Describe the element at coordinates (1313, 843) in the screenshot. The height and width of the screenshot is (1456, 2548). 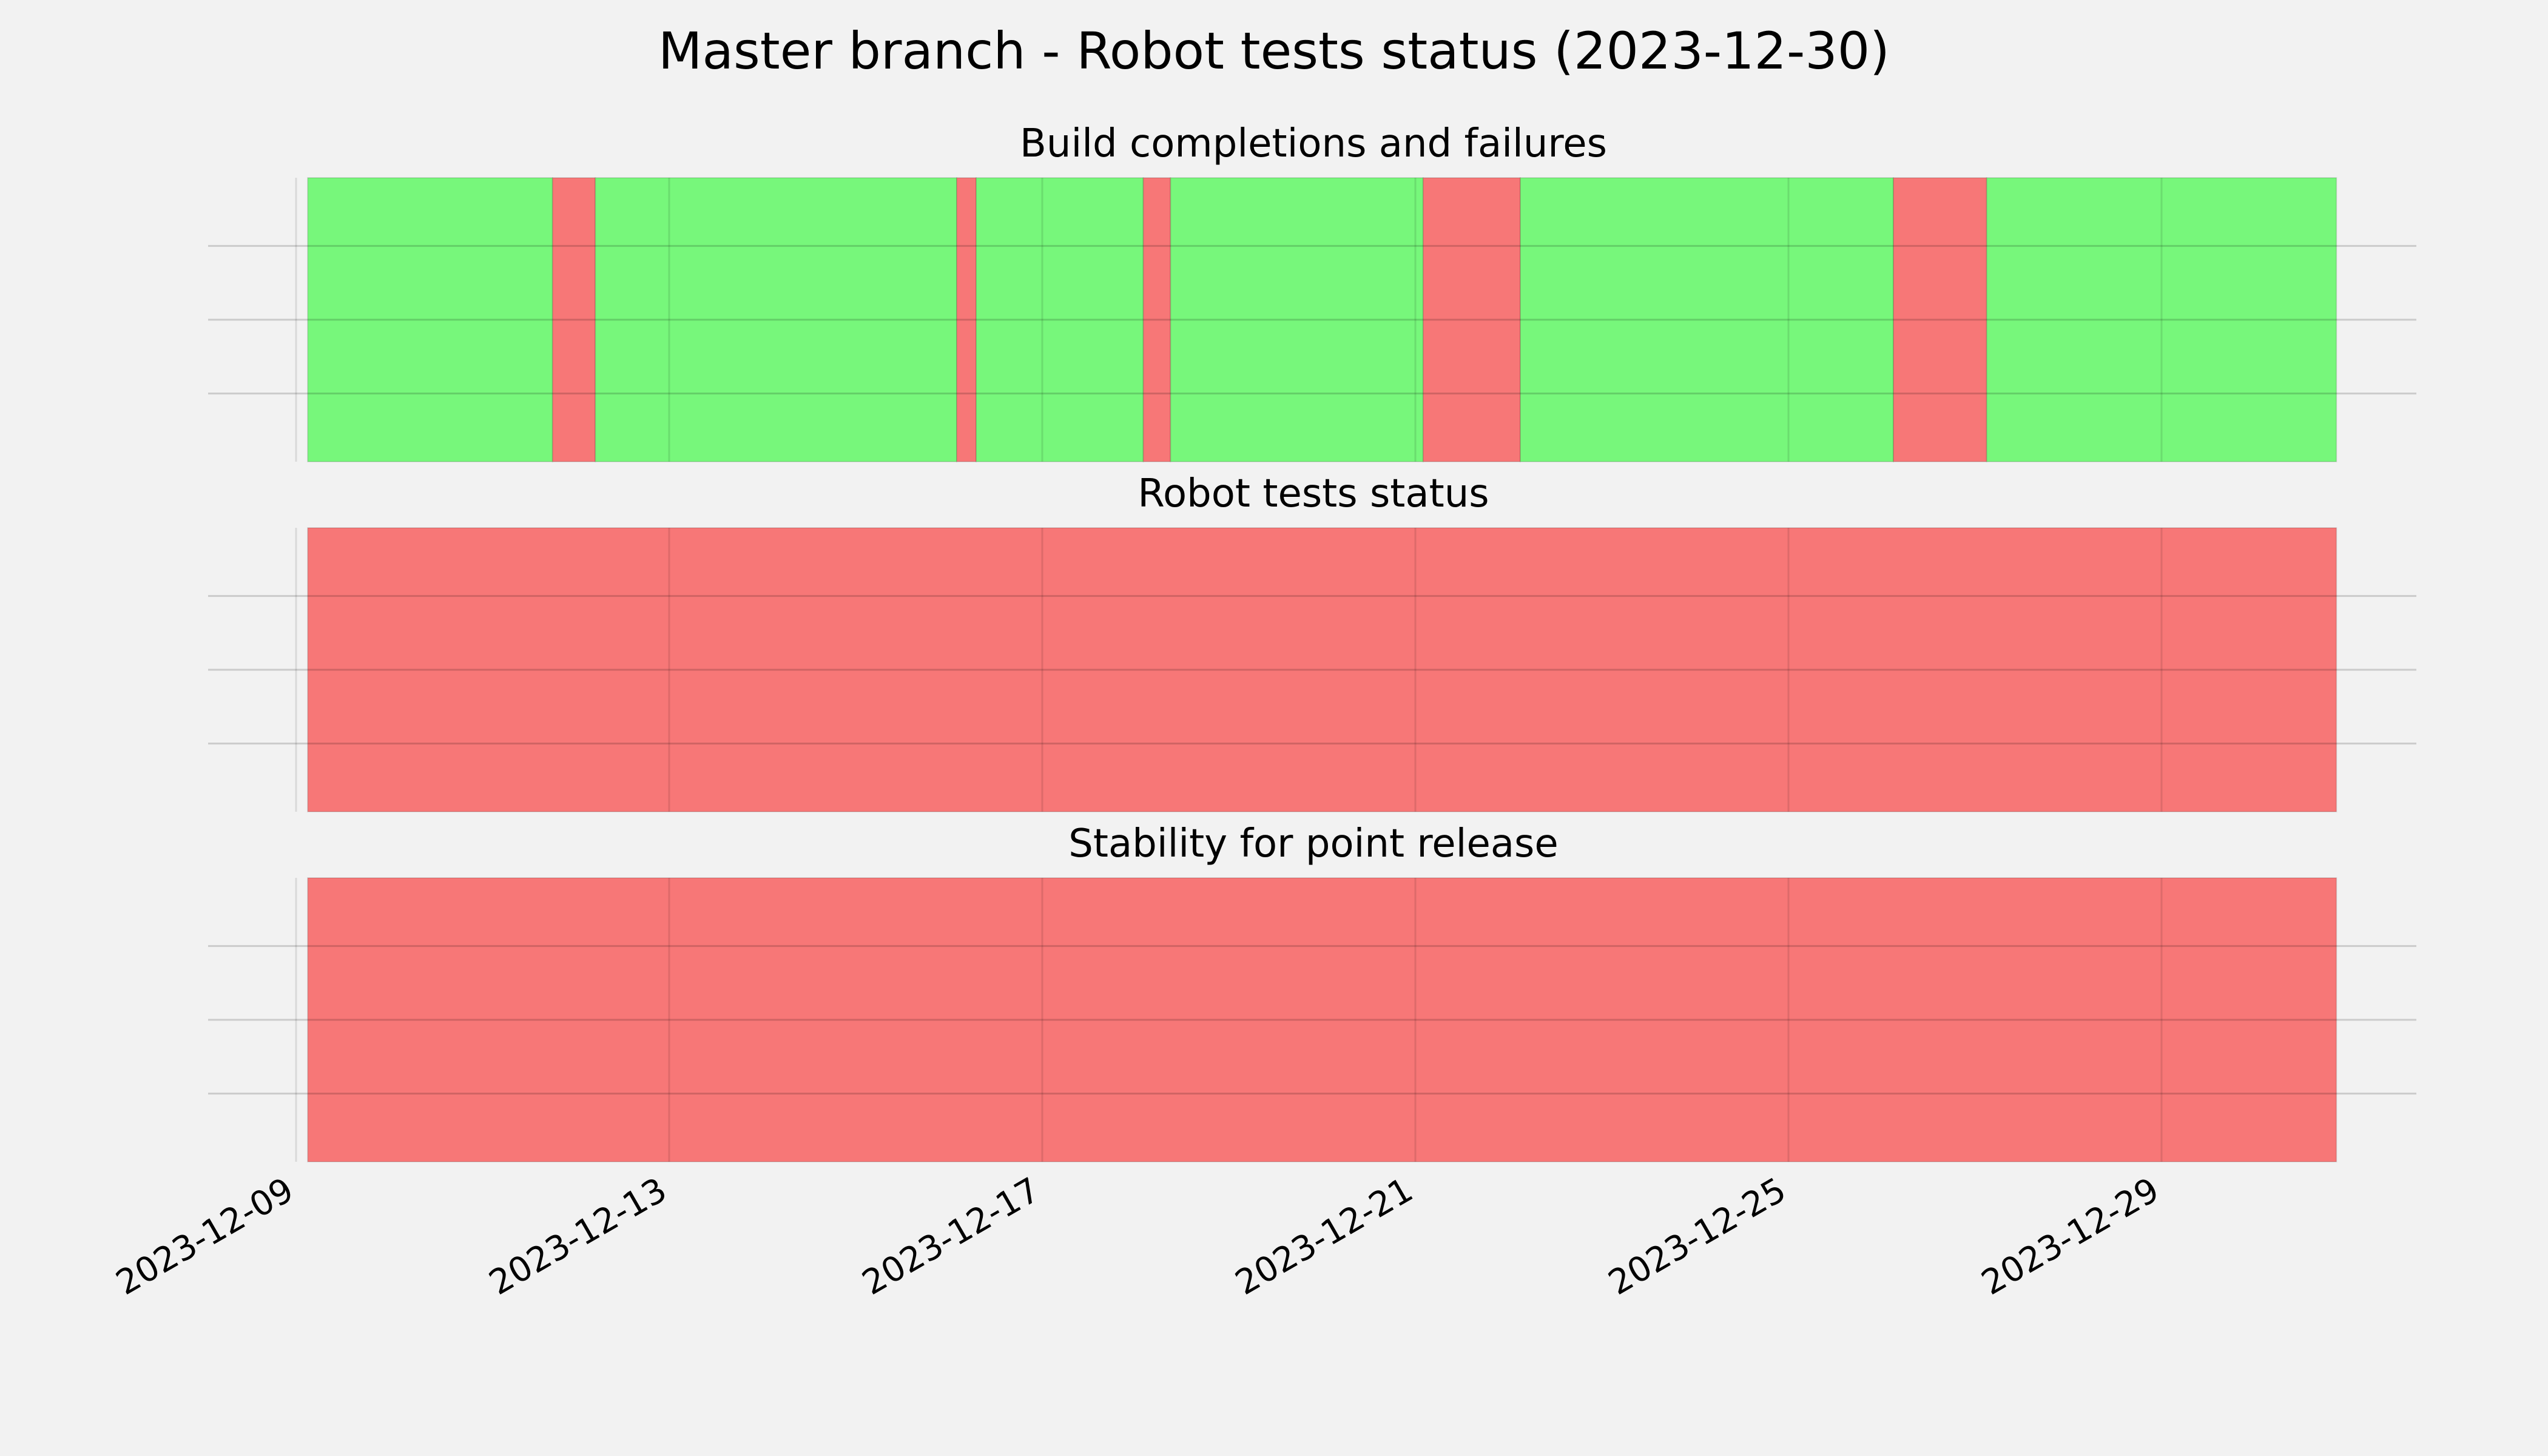
I see `panel-title: Stability for point release` at that location.